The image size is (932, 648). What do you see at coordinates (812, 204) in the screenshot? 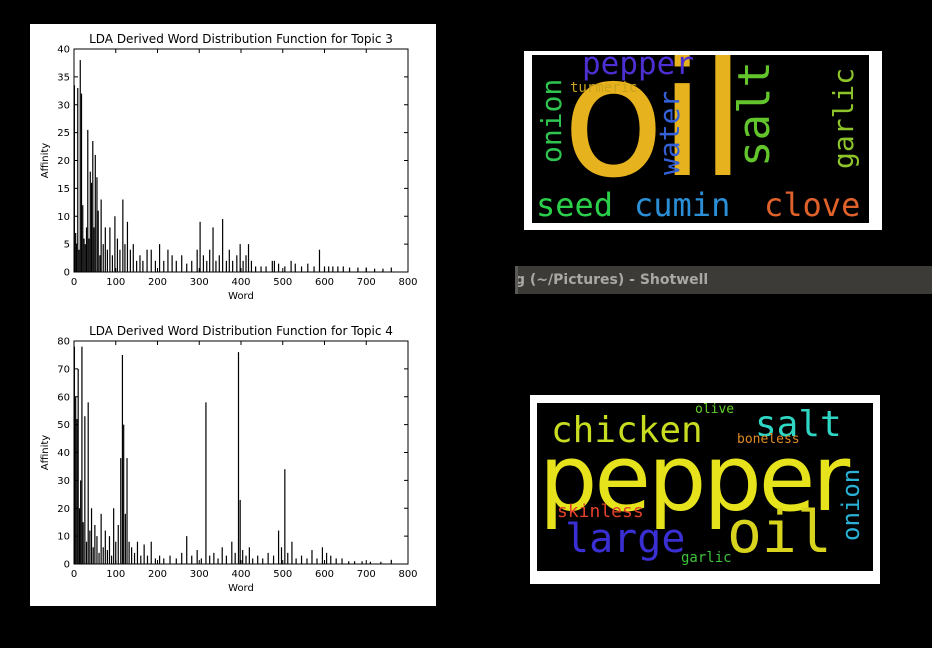
I see `cloud-word-clove: clove` at bounding box center [812, 204].